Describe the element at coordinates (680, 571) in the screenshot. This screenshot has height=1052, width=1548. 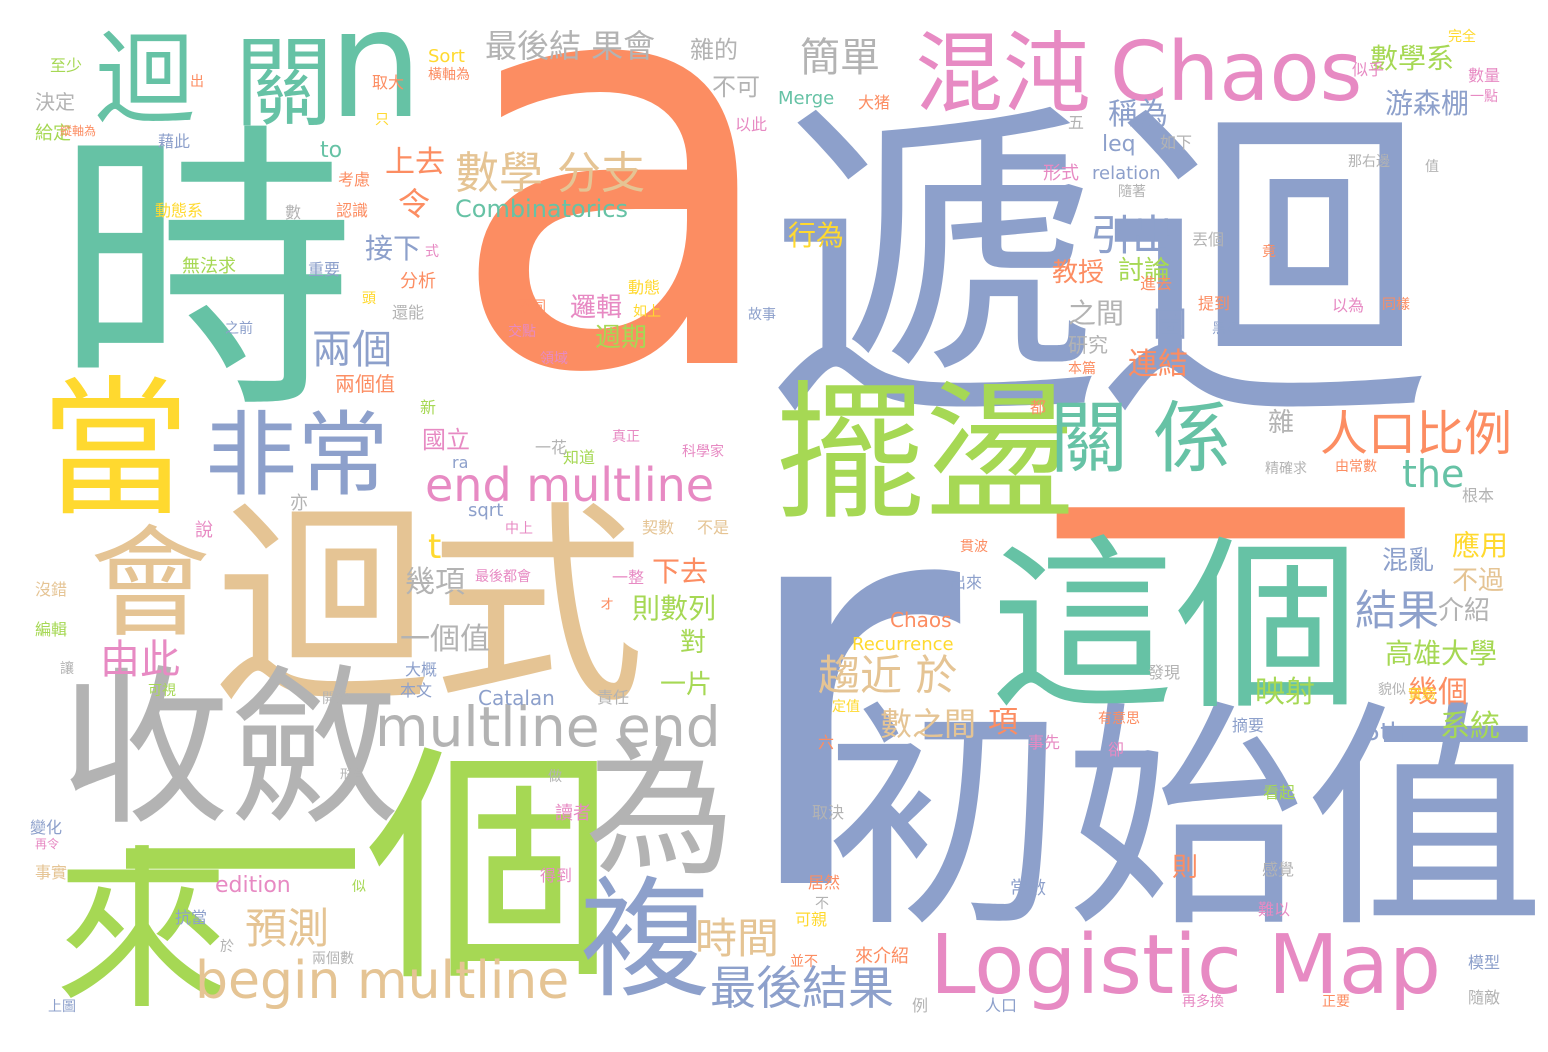
I see `word-xiaqu: 下去` at that location.